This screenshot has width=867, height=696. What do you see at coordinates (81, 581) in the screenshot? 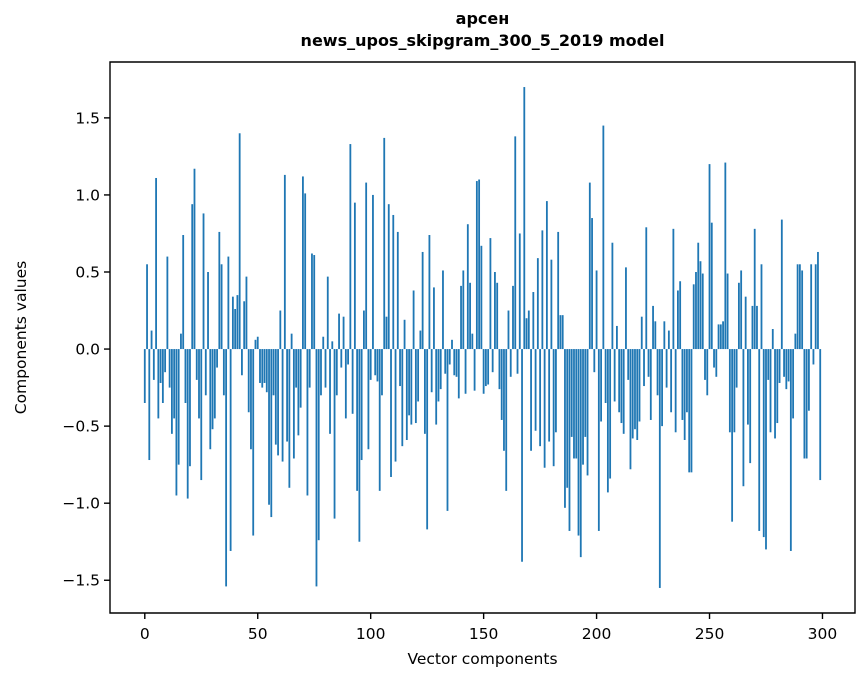
I see `y-tick-label: −1.5` at bounding box center [81, 581].